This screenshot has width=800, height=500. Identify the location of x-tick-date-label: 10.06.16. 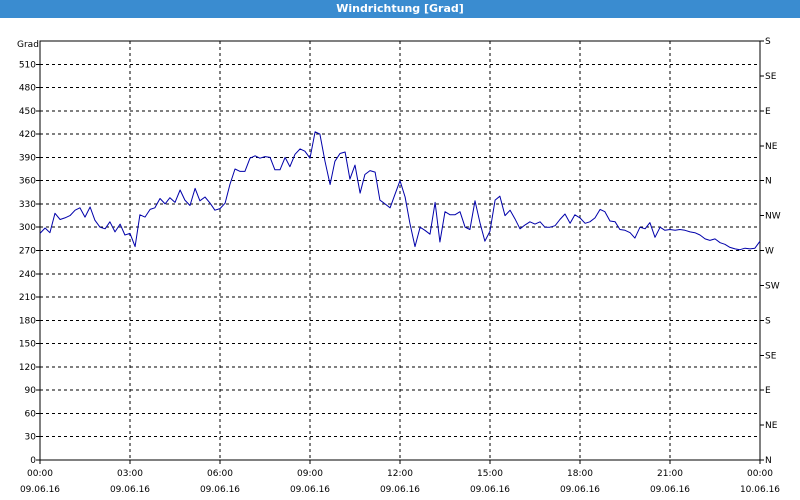
(760, 490).